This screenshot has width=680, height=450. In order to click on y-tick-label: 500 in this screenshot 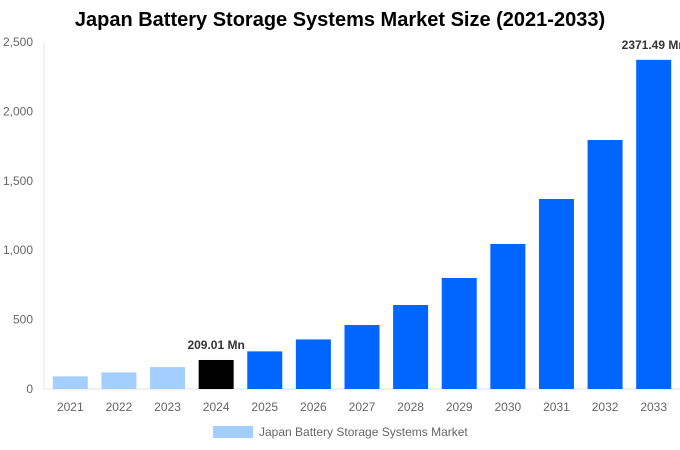, I will do `click(23, 320)`.